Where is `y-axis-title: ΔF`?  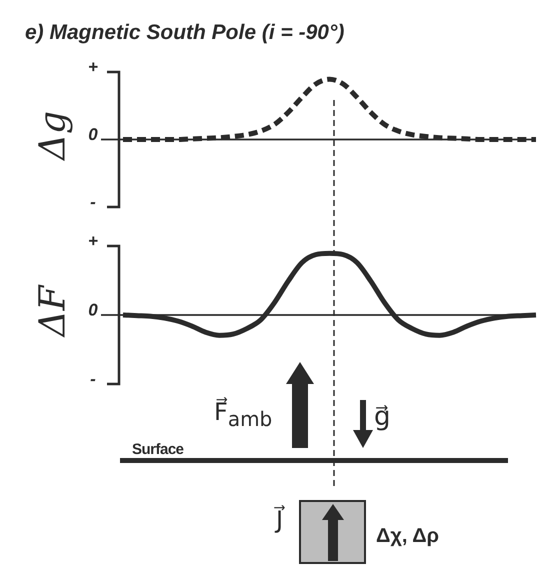
y-axis-title: ΔF is located at coordinates (53, 310).